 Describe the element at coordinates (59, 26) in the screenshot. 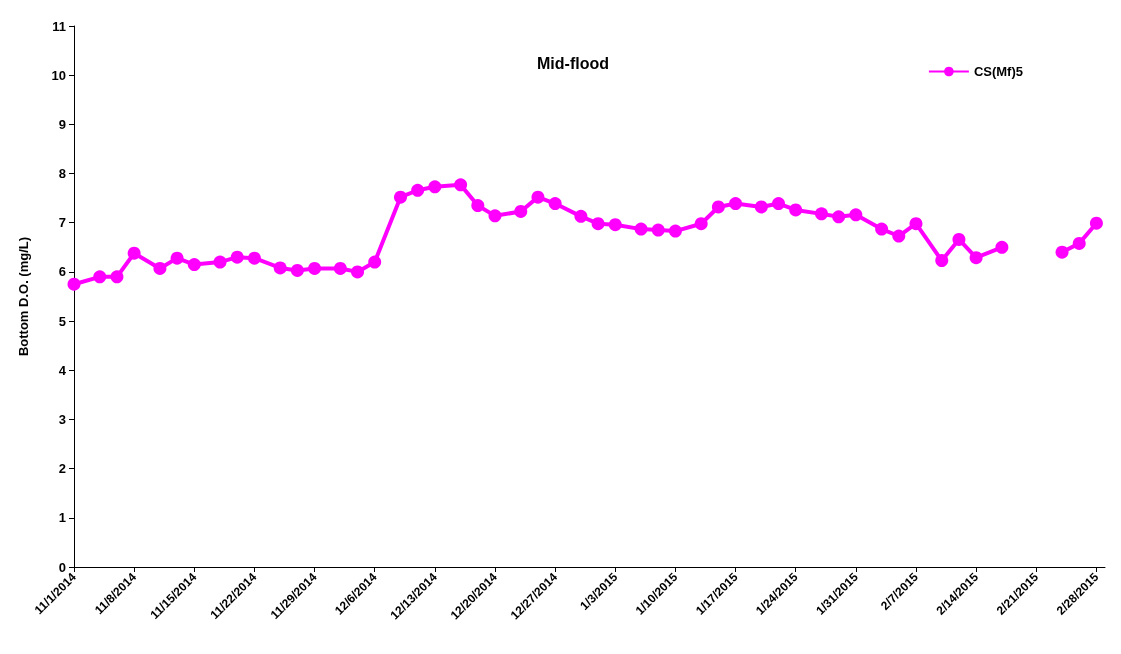

I see `y-tick-label: 11` at that location.